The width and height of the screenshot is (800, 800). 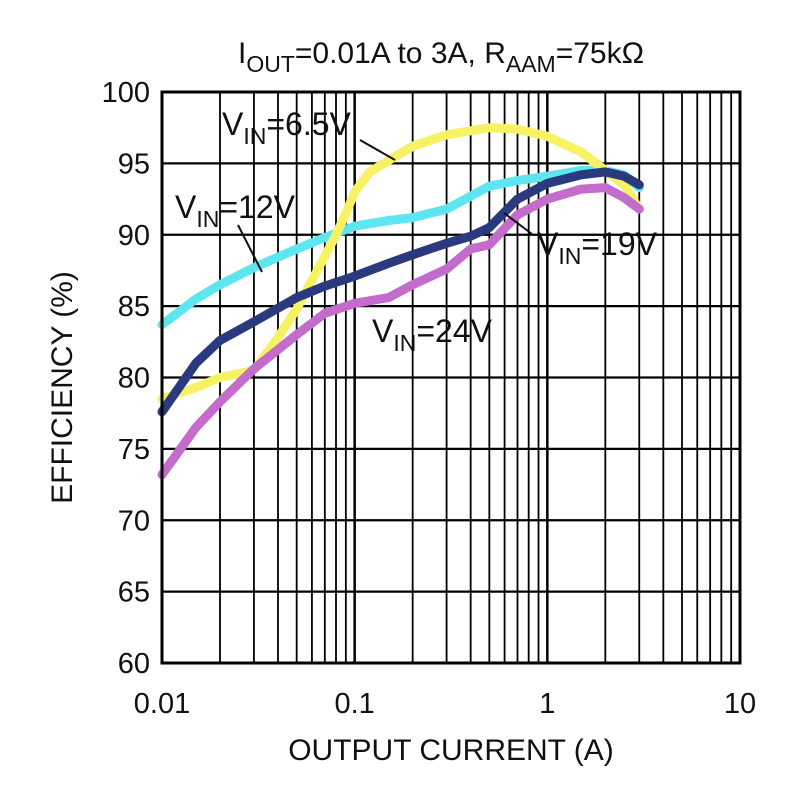 I want to click on y-tick-label: 90, so click(x=134, y=236).